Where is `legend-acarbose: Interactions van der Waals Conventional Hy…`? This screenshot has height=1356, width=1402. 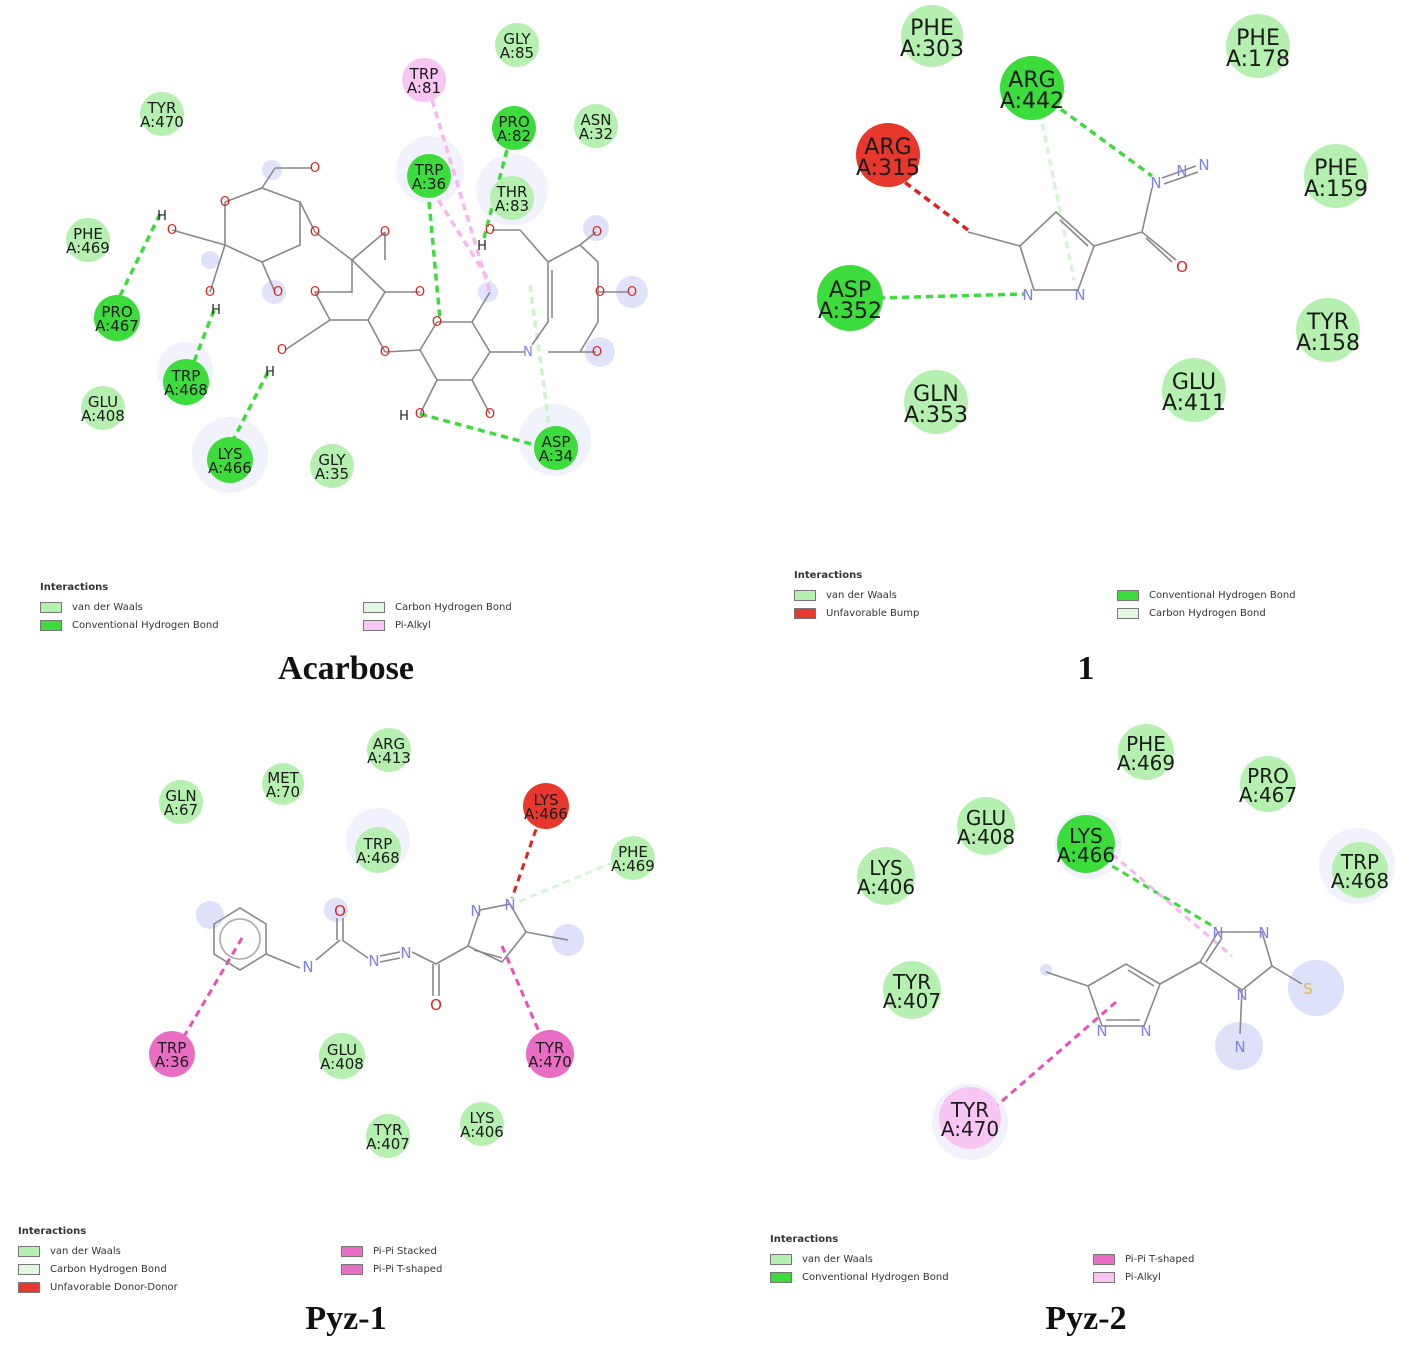 legend-acarbose: Interactions van der Waals Conventional Hy… is located at coordinates (320, 612).